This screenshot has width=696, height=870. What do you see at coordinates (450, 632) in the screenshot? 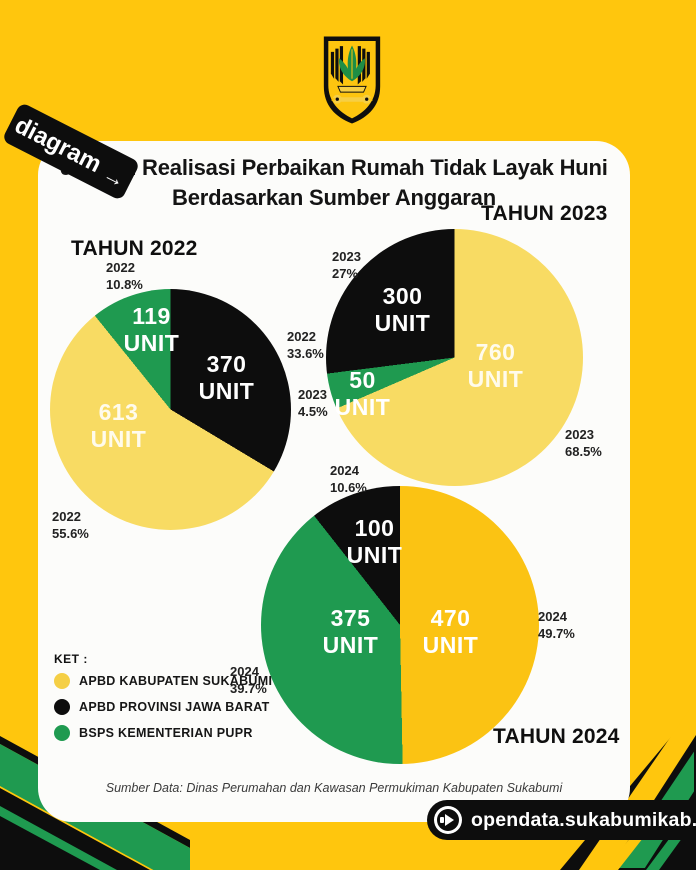
I see `slice-label-470-unit: 470 UNIT` at bounding box center [450, 632].